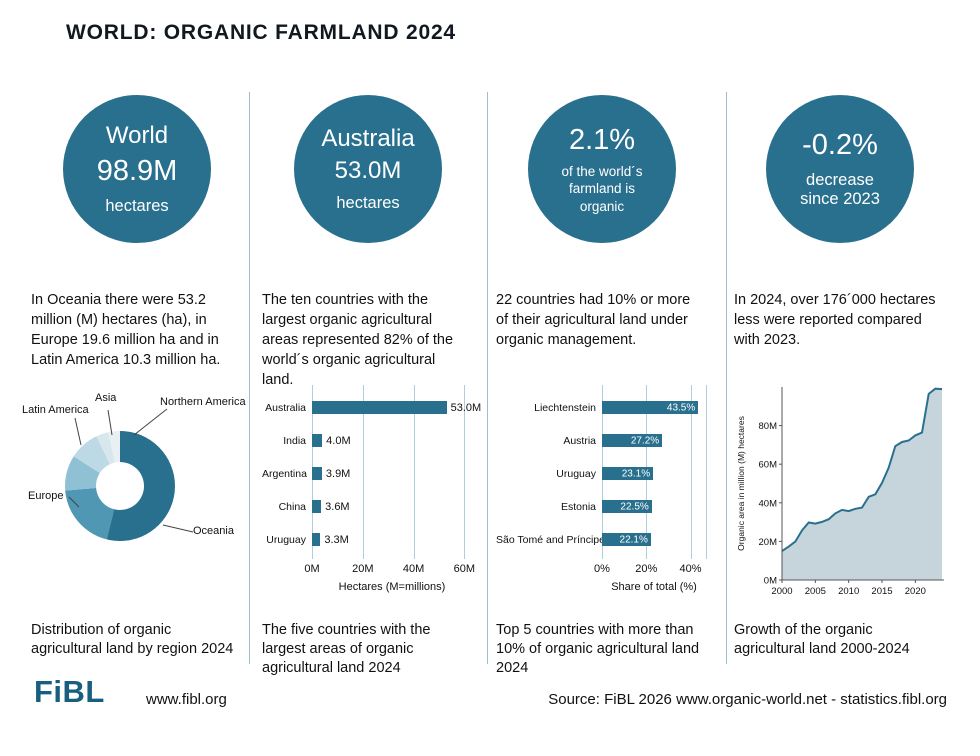  Describe the element at coordinates (55, 410) in the screenshot. I see `donut-label-latin-america: Latin America` at that location.